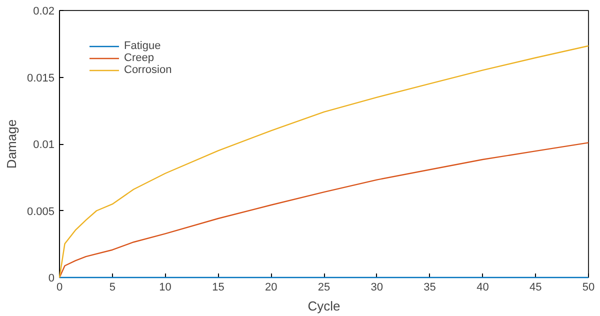  What do you see at coordinates (165, 288) in the screenshot?
I see `x-tick-label: 10` at bounding box center [165, 288].